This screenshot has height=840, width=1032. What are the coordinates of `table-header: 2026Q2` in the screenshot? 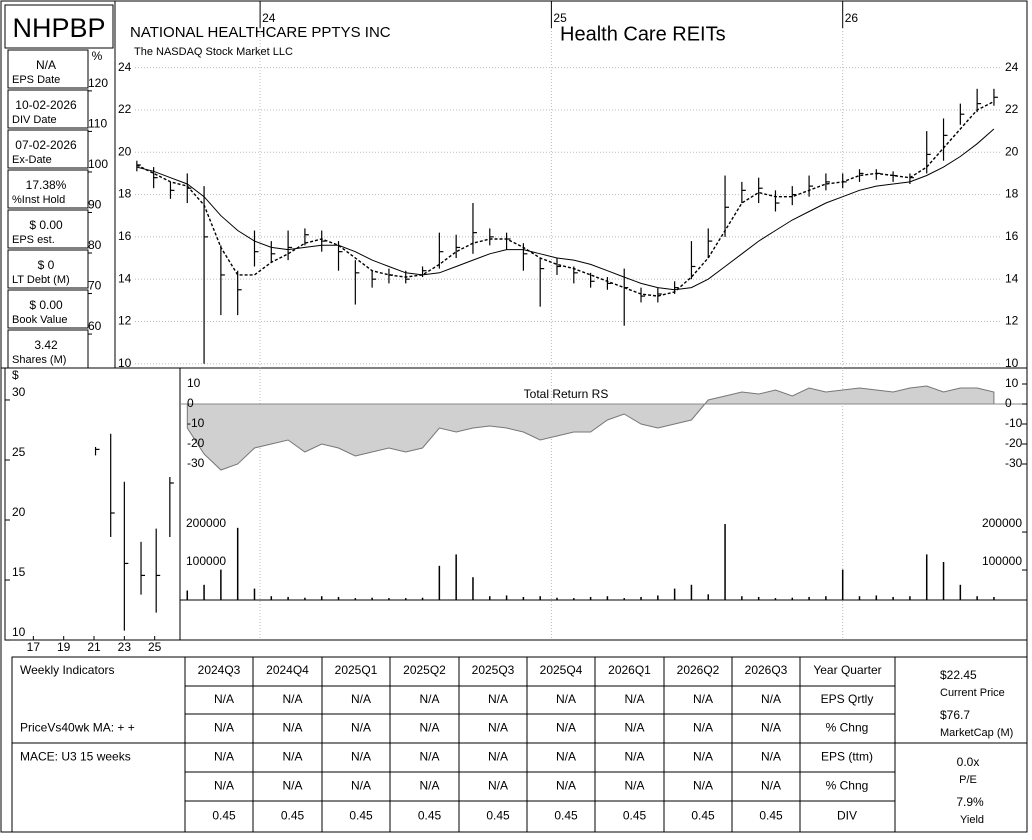 It's located at (698, 670).